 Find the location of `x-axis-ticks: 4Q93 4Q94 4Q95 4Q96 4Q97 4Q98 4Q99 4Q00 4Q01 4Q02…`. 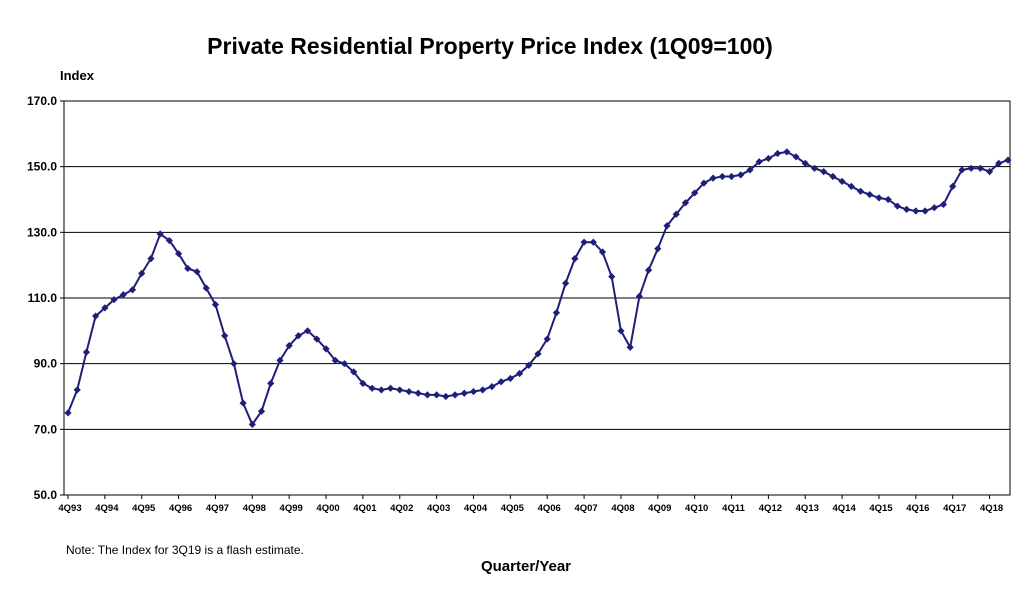

x-axis-ticks: 4Q93 4Q94 4Q95 4Q96 4Q97 4Q98 4Q99 4Q00 4Q01 4Q02… is located at coordinates (530, 504).